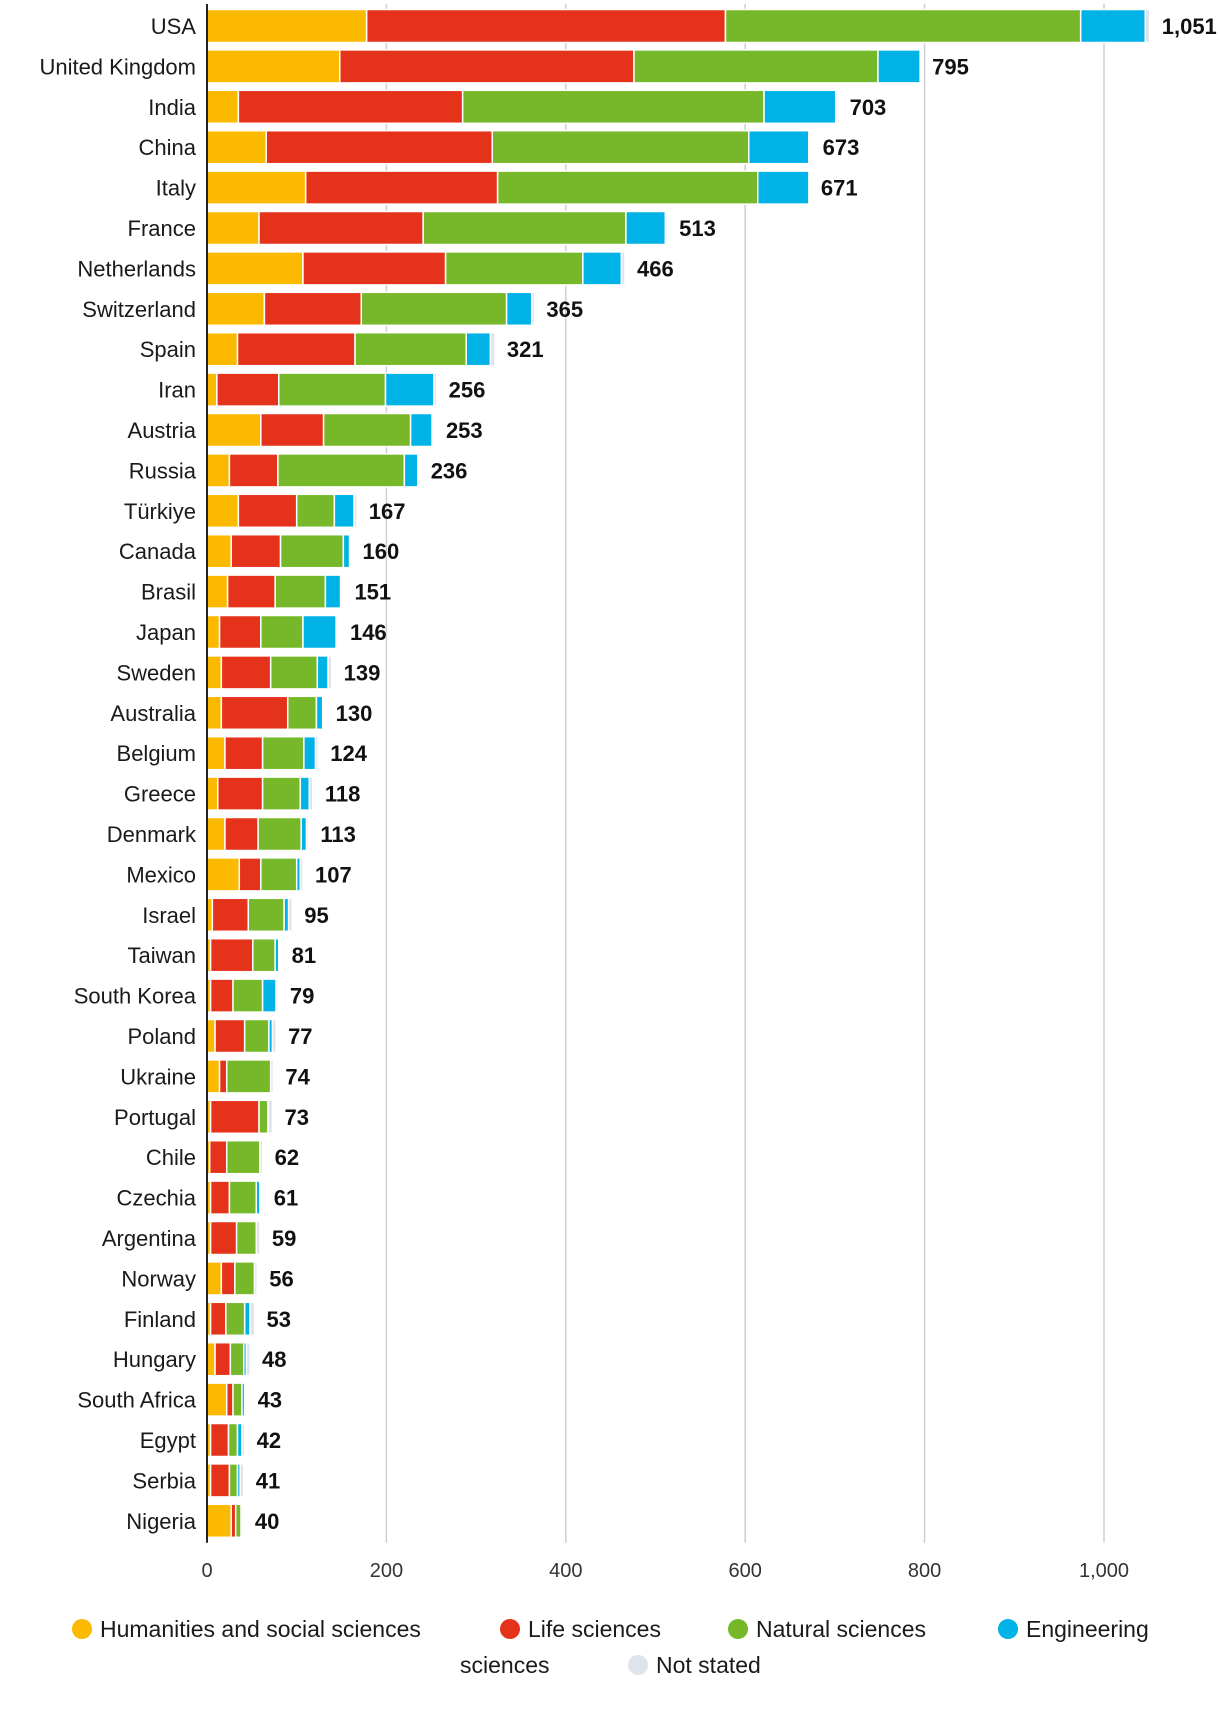 This screenshot has width=1220, height=1712. I want to click on category-label: Türkiye, so click(160, 511).